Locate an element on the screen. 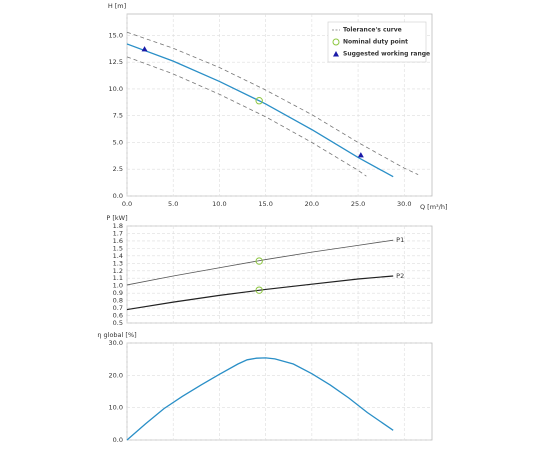 The height and width of the screenshot is (450, 550). tolerance-curve is located at coordinates (246, 116).